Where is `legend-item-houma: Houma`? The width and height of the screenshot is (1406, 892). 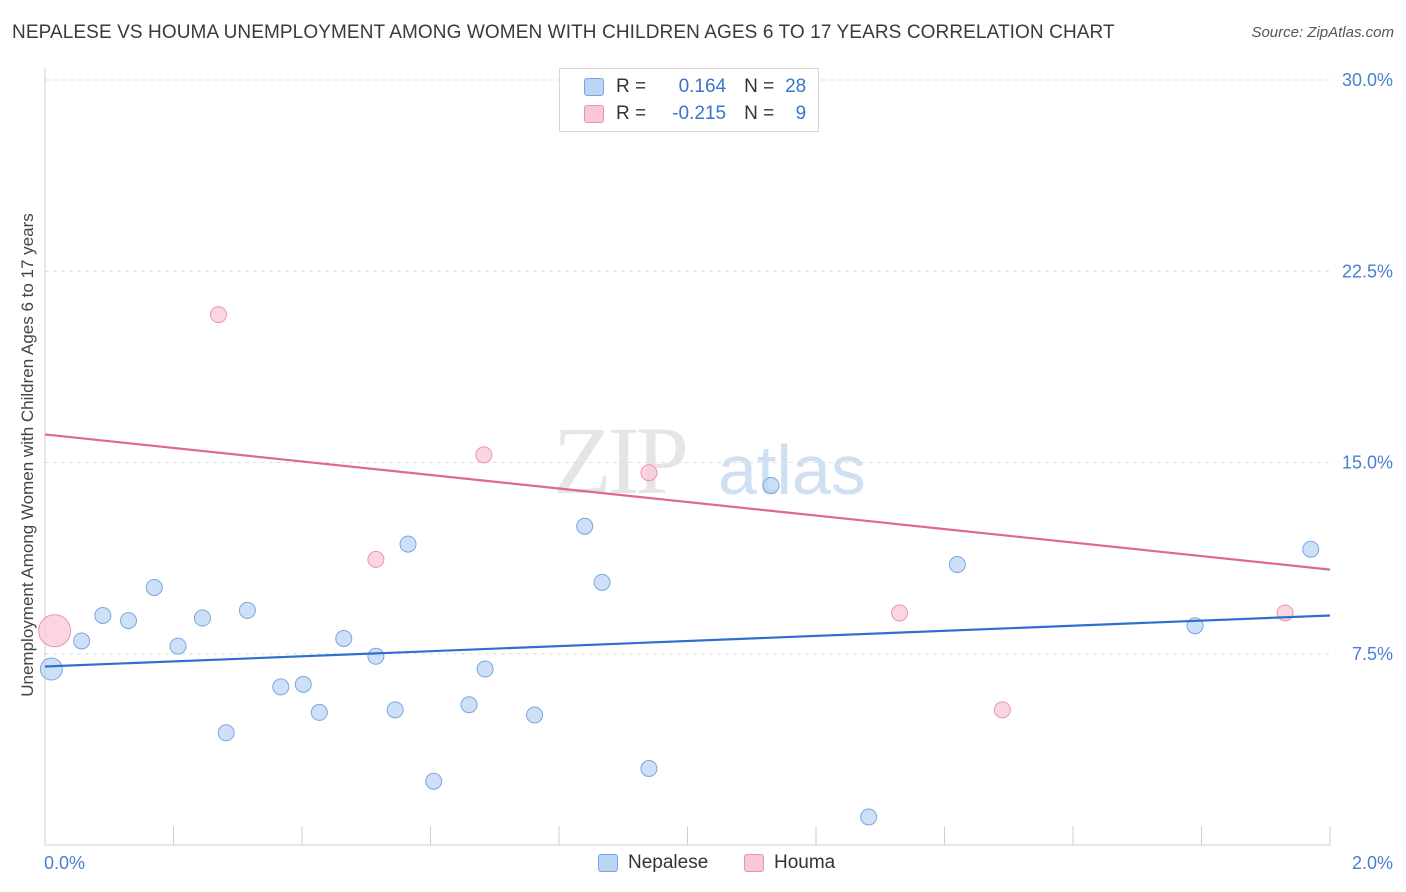
legend-item-houma: Houma is located at coordinates (789, 863).